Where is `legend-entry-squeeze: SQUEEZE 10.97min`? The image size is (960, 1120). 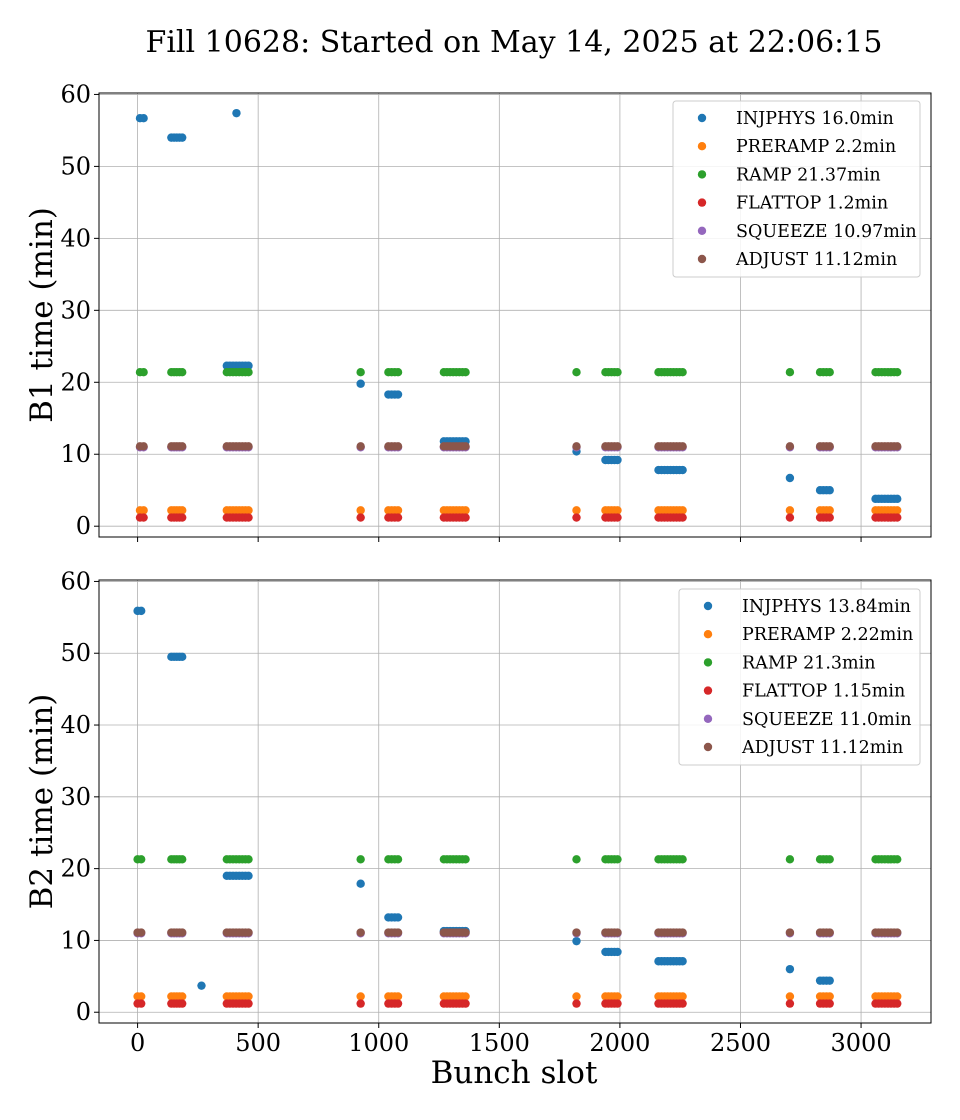 legend-entry-squeeze: SQUEEZE 10.97min is located at coordinates (807, 232).